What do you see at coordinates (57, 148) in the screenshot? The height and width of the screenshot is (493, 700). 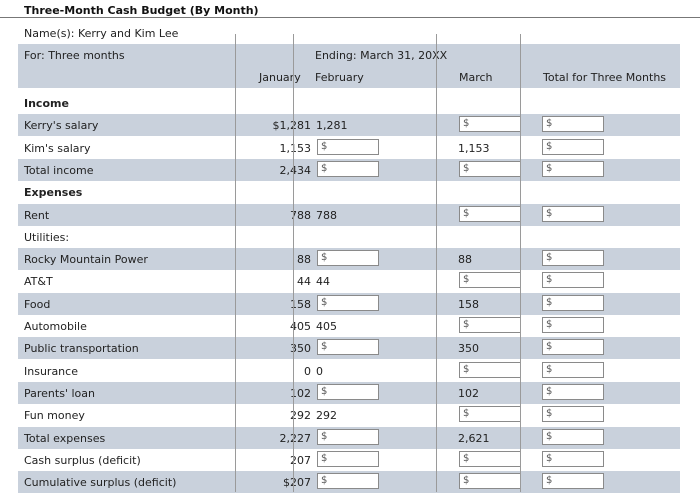 I see `row-label: Kim's salary` at bounding box center [57, 148].